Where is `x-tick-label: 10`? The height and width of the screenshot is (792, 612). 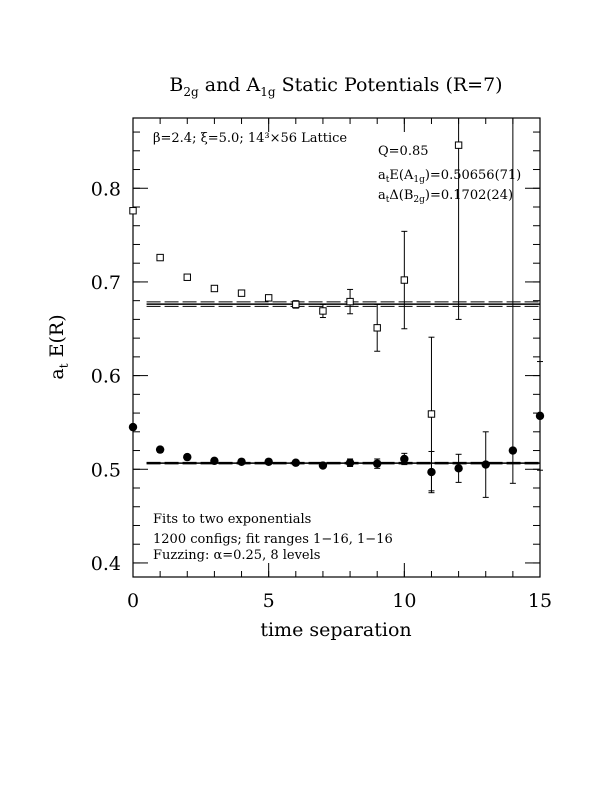 x-tick-label: 10 is located at coordinates (404, 601).